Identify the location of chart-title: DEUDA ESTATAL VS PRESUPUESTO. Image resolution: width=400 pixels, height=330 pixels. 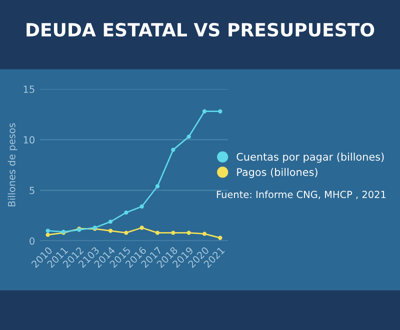
(200, 29).